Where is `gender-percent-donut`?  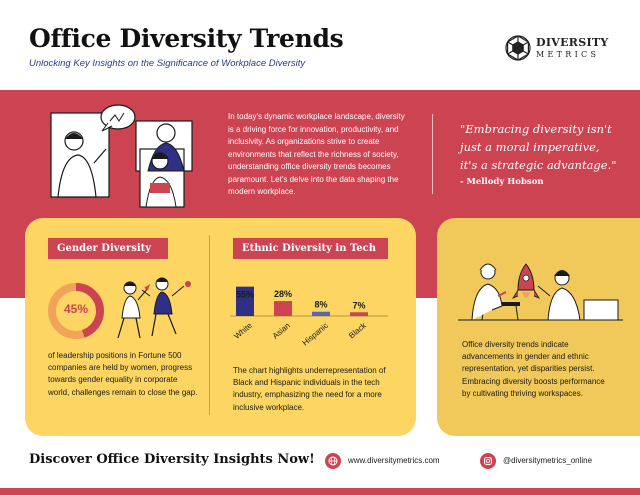
gender-percent-donut is located at coordinates (76, 311).